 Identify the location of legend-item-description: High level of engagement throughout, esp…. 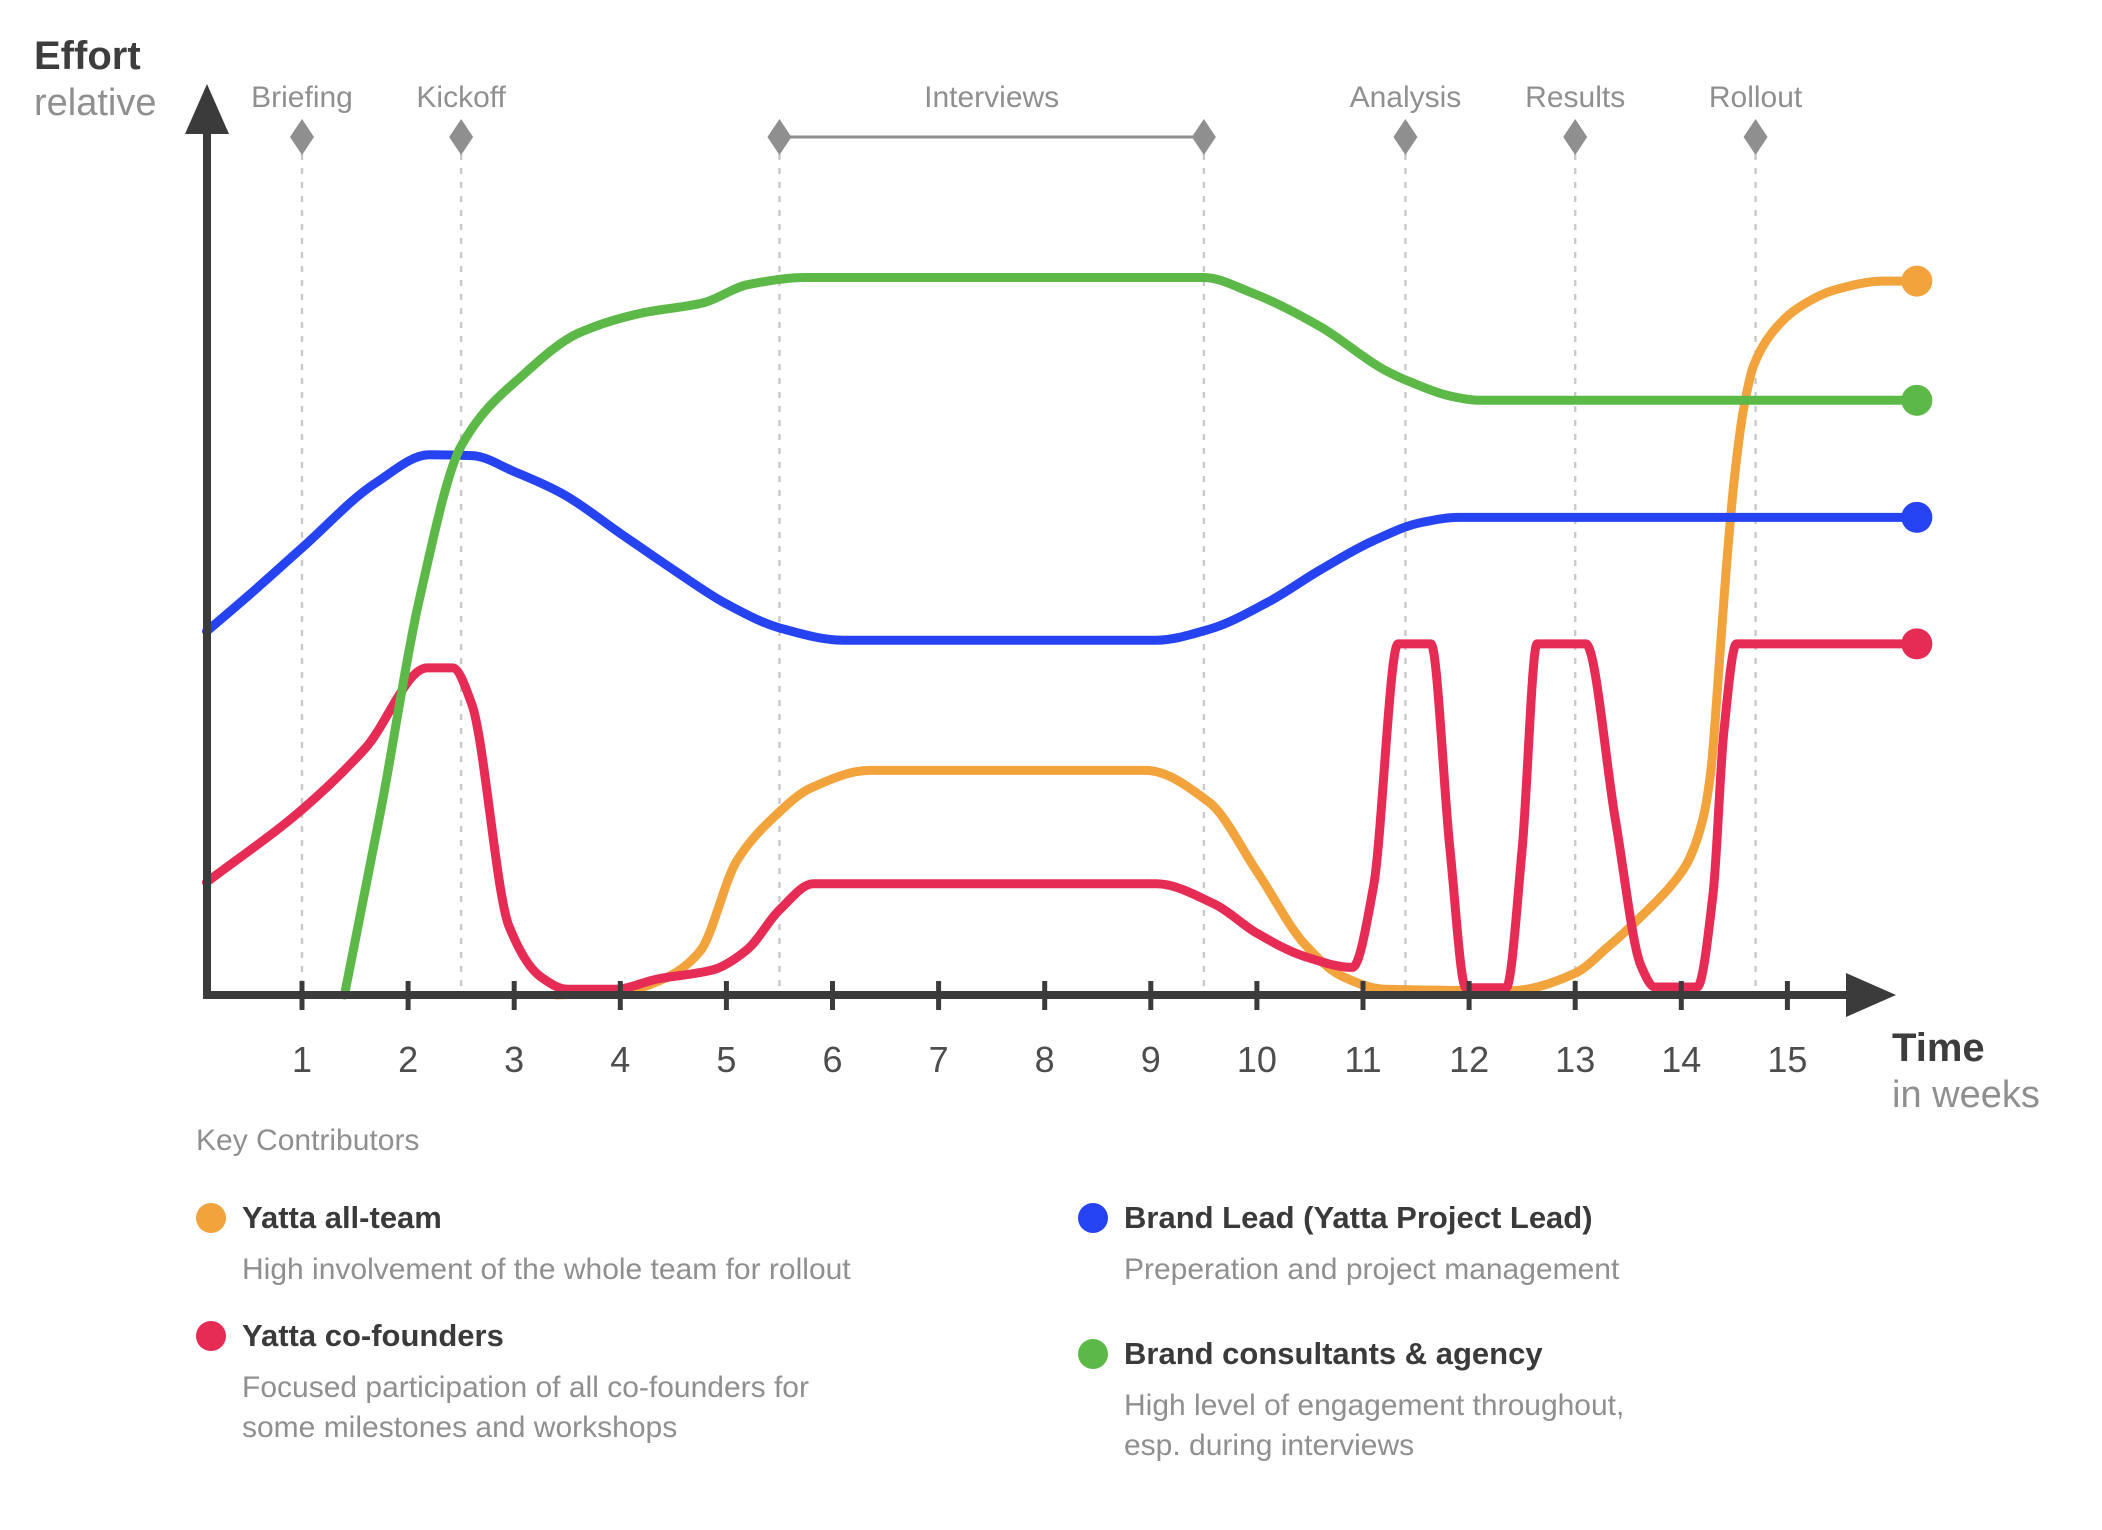
(1374, 1425).